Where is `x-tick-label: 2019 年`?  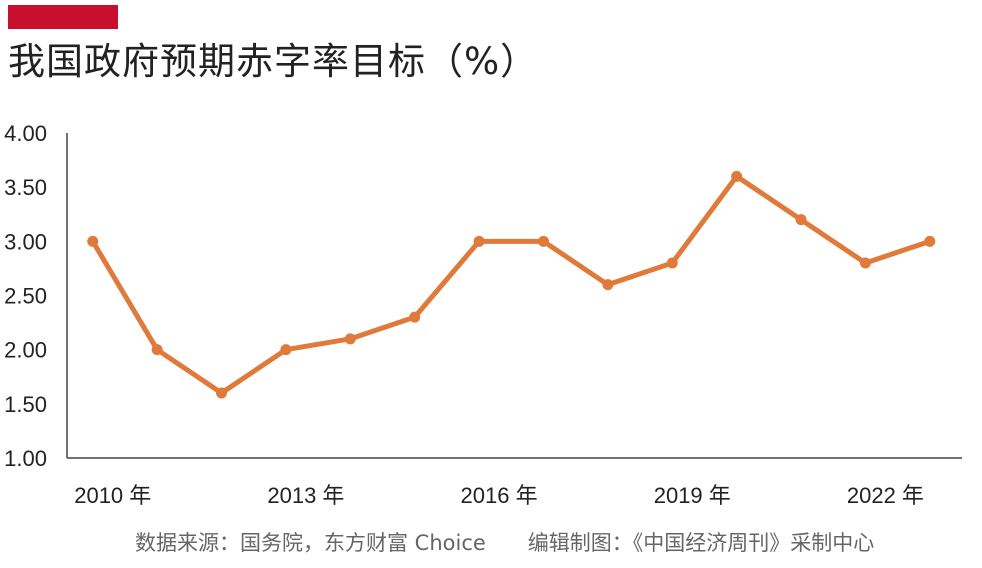
x-tick-label: 2019 年 is located at coordinates (692, 495).